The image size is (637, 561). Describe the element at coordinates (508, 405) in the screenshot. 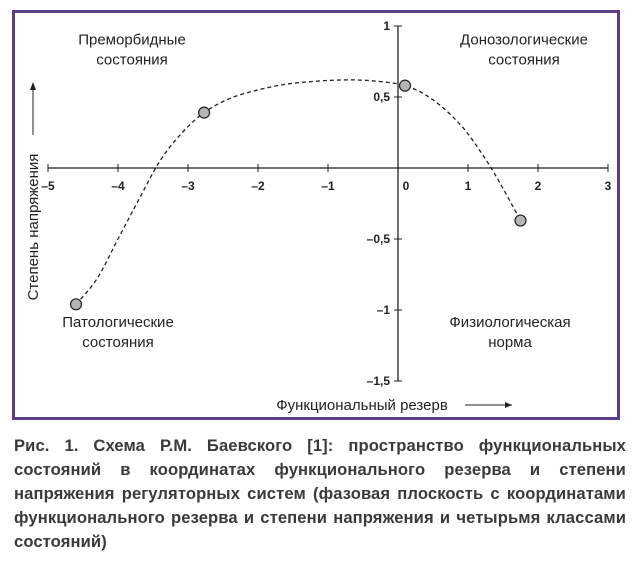

I see `x-axis-arrowhead` at that location.